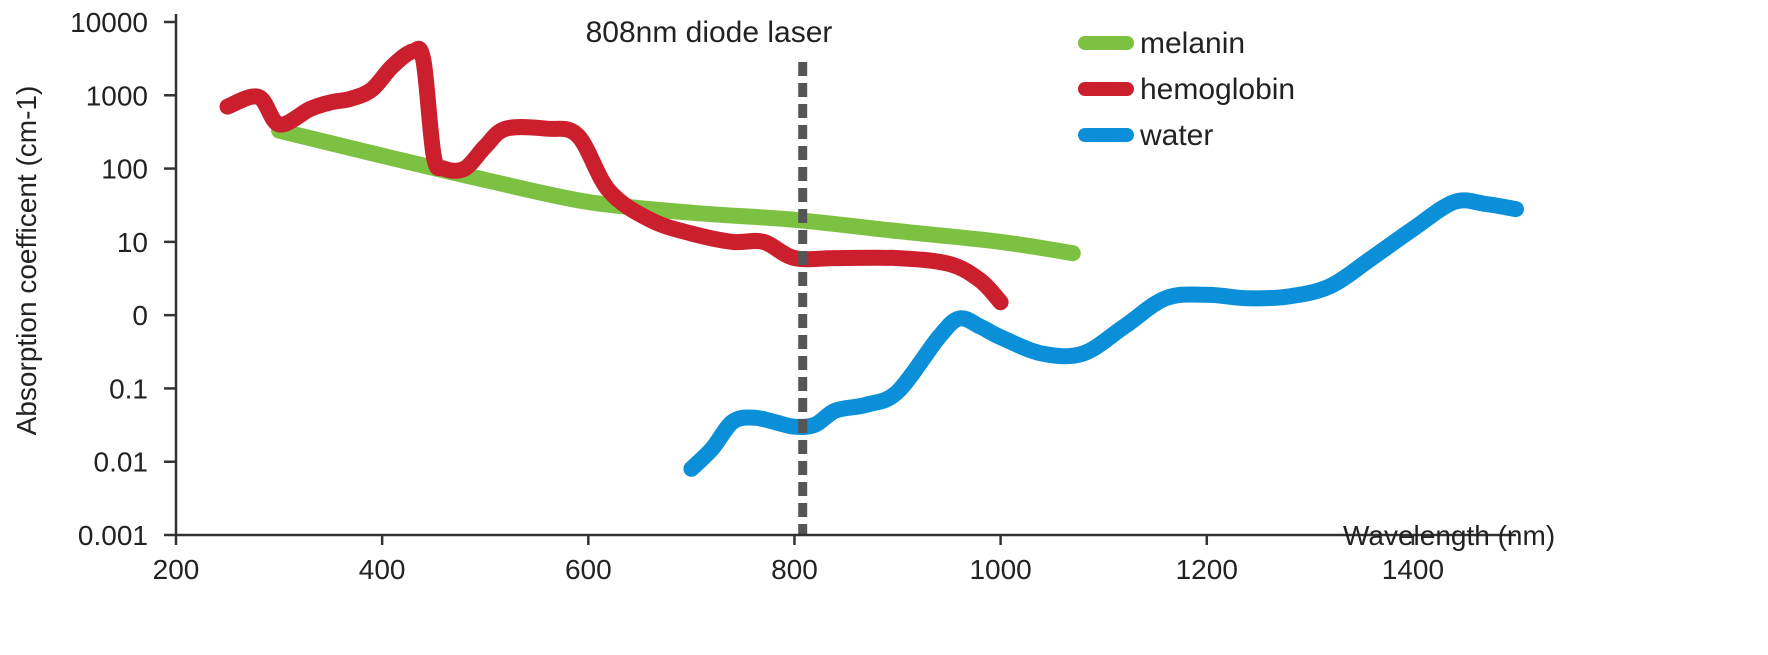 Image resolution: width=1768 pixels, height=655 pixels. I want to click on x-axis-ticks: 200 400 600 800 1000 1200 1400, so click(798, 560).